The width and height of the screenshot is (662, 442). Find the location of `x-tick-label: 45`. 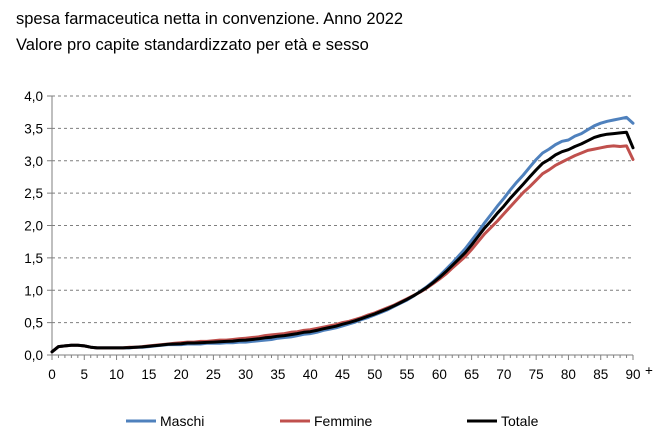

x-tick-label: 45 is located at coordinates (342, 374).